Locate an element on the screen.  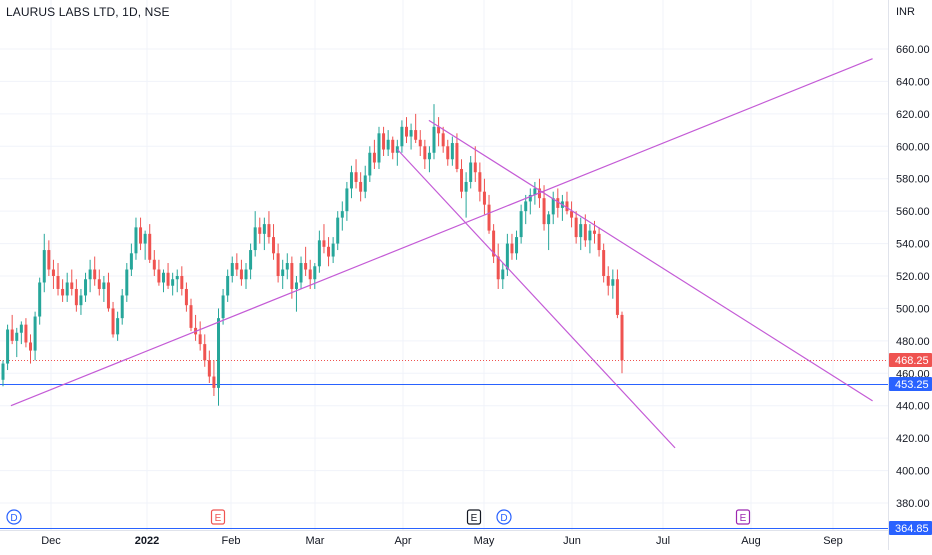
time-tick-label: 2022 is located at coordinates (147, 541).